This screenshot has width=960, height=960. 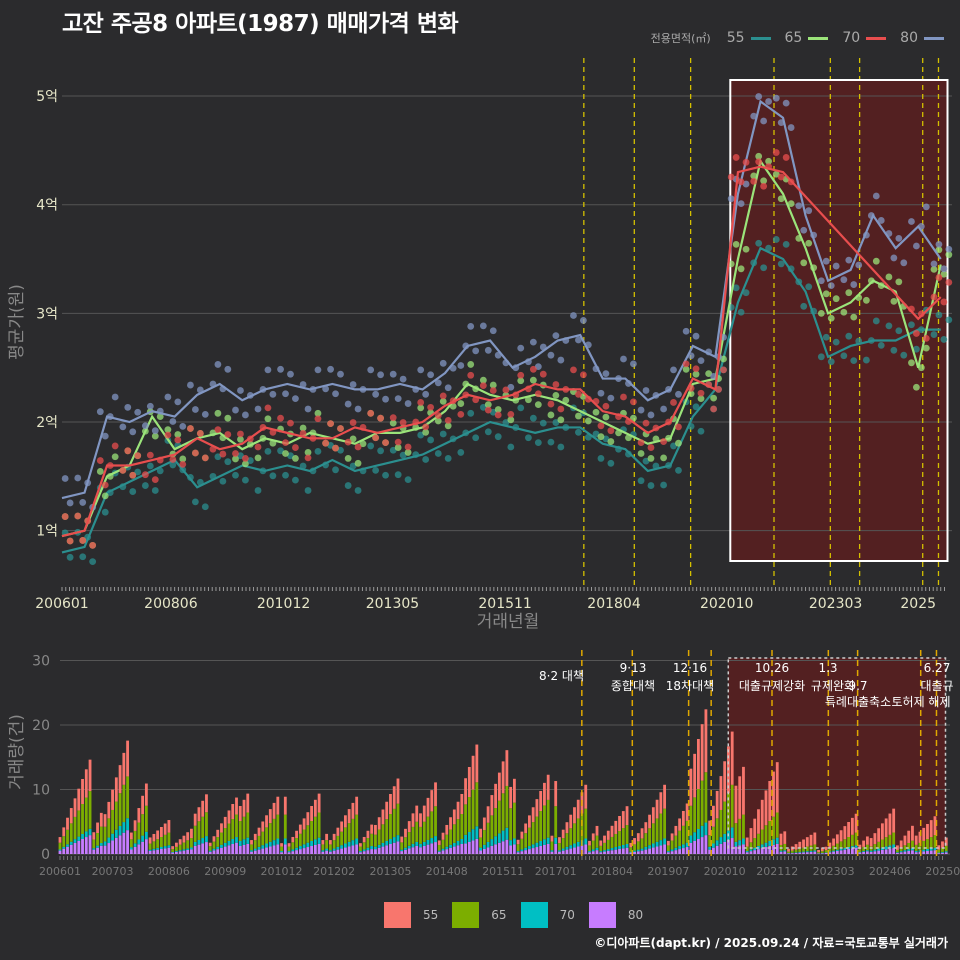 I want to click on legend-item-70: 70, so click(x=868, y=38).